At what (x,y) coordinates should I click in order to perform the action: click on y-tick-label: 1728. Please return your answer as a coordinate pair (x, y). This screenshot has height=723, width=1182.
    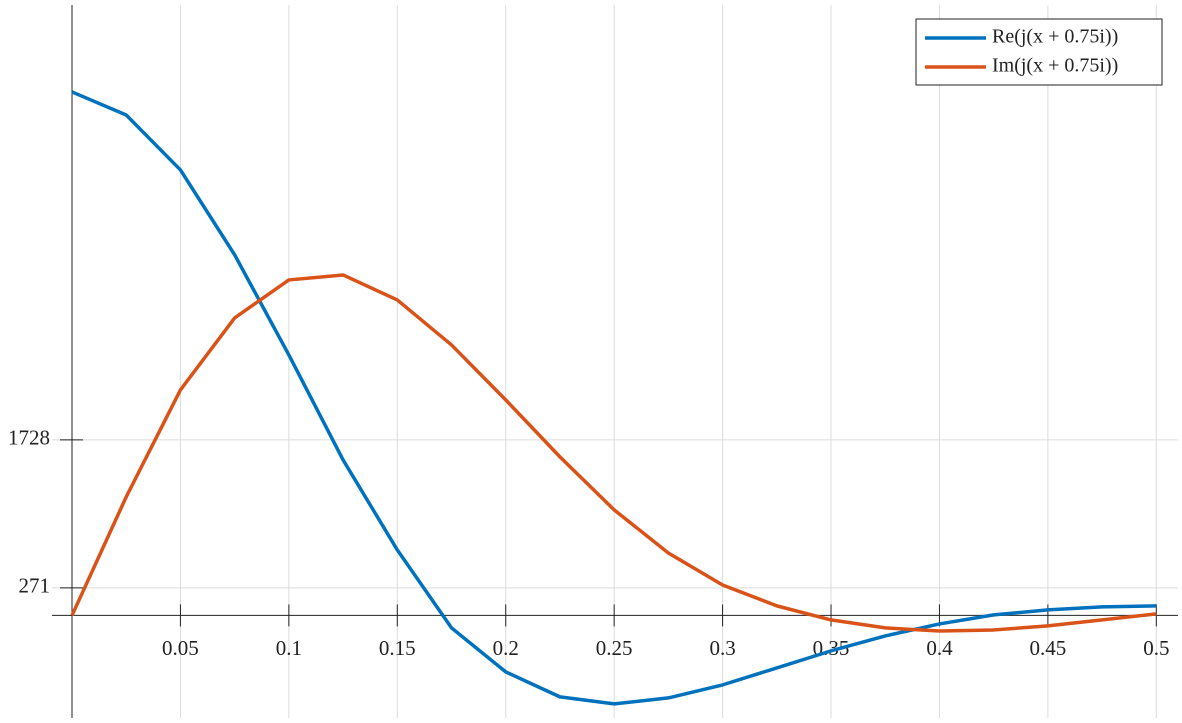
    Looking at the image, I should click on (29, 438).